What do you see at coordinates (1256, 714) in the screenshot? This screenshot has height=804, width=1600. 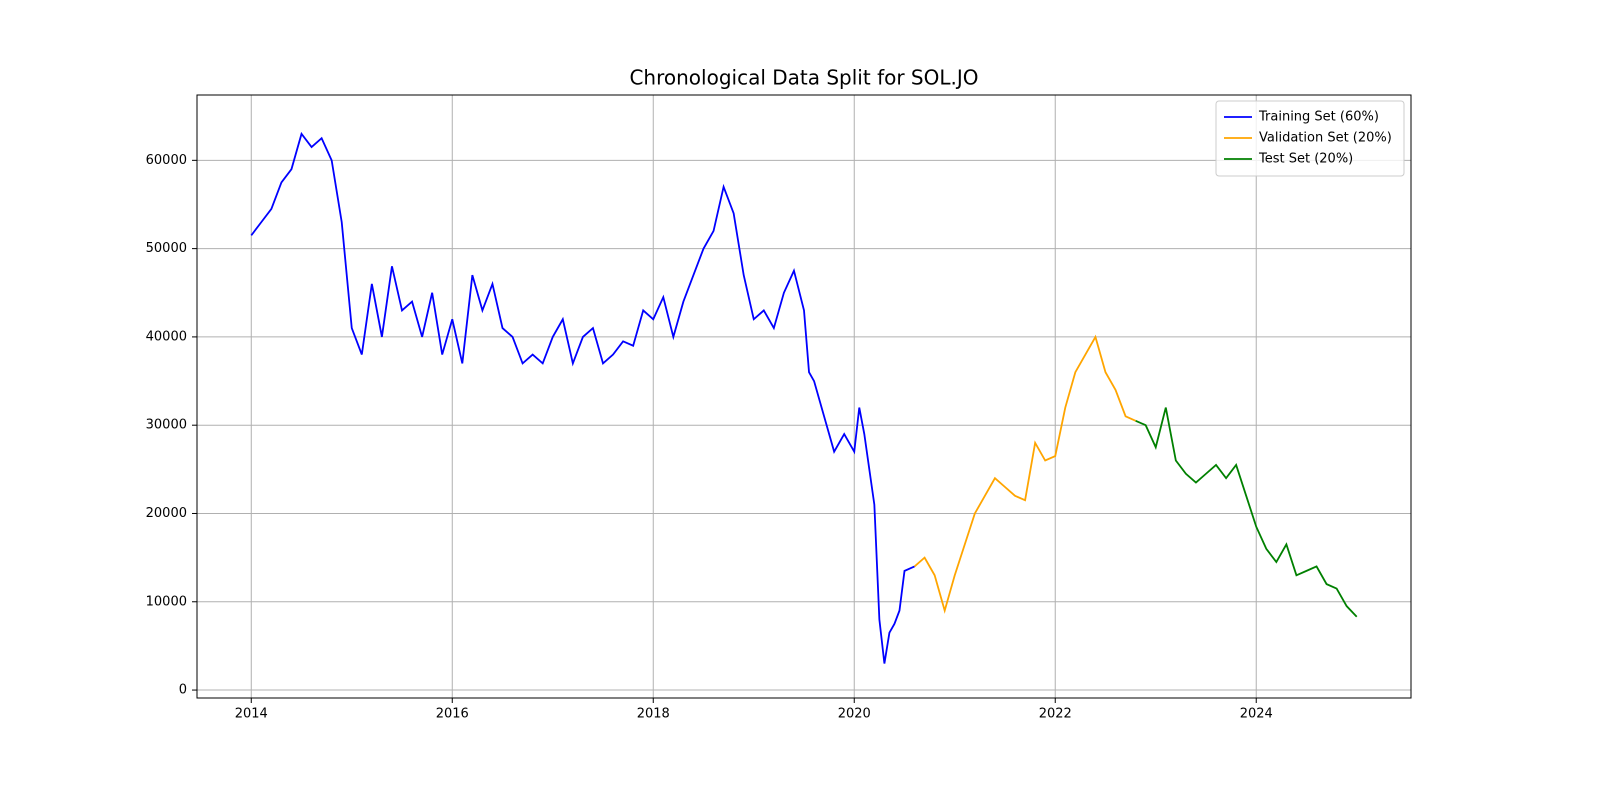 I see `x-tick-label: 2024` at bounding box center [1256, 714].